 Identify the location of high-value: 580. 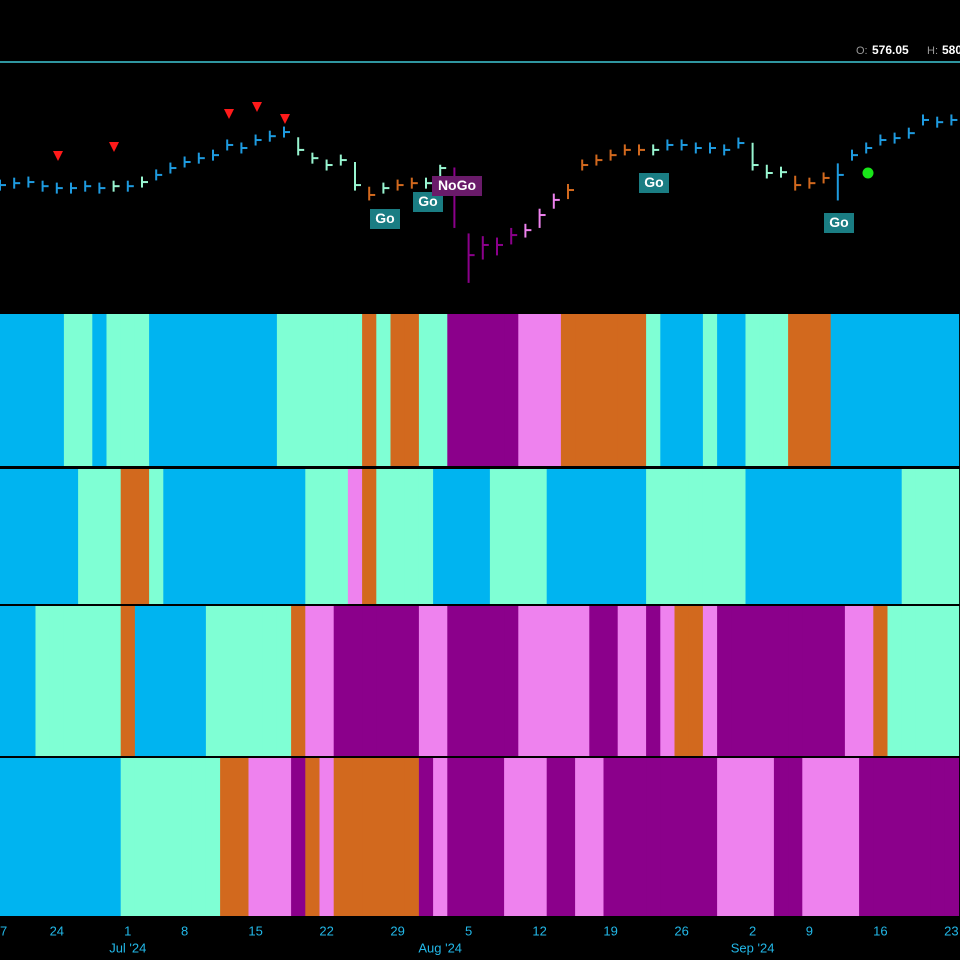
(951, 50).